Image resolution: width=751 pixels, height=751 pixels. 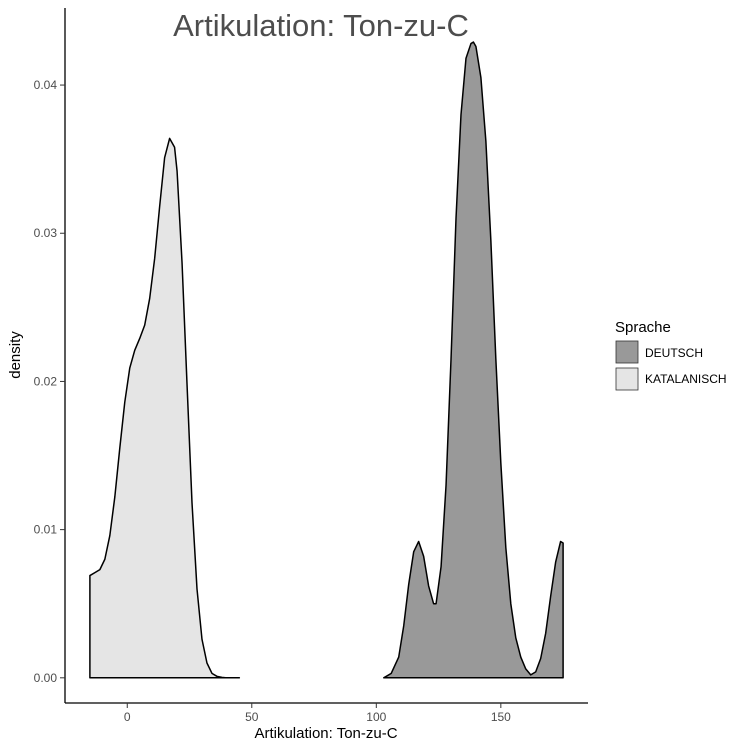 What do you see at coordinates (501, 717) in the screenshot?
I see `x-tick-label: 150` at bounding box center [501, 717].